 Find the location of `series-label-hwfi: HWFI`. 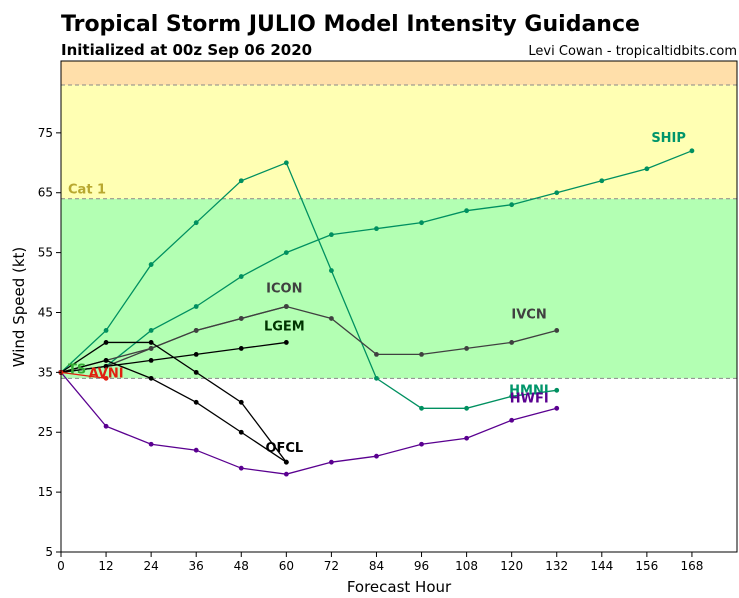

series-label-hwfi: HWFI is located at coordinates (529, 398).